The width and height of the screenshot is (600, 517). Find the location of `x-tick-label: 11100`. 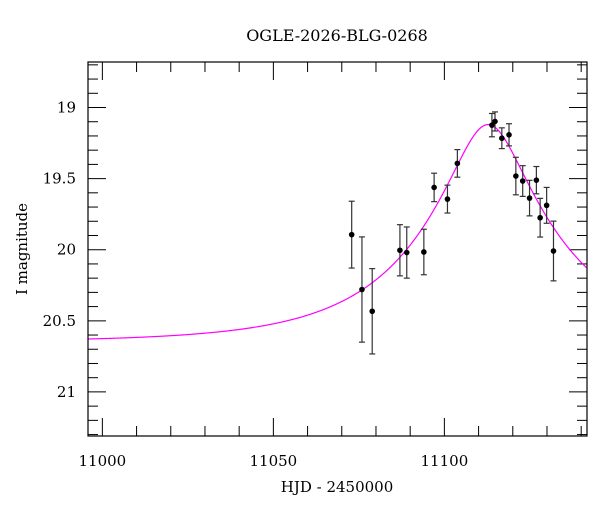

x-tick-label: 11100 is located at coordinates (445, 461).